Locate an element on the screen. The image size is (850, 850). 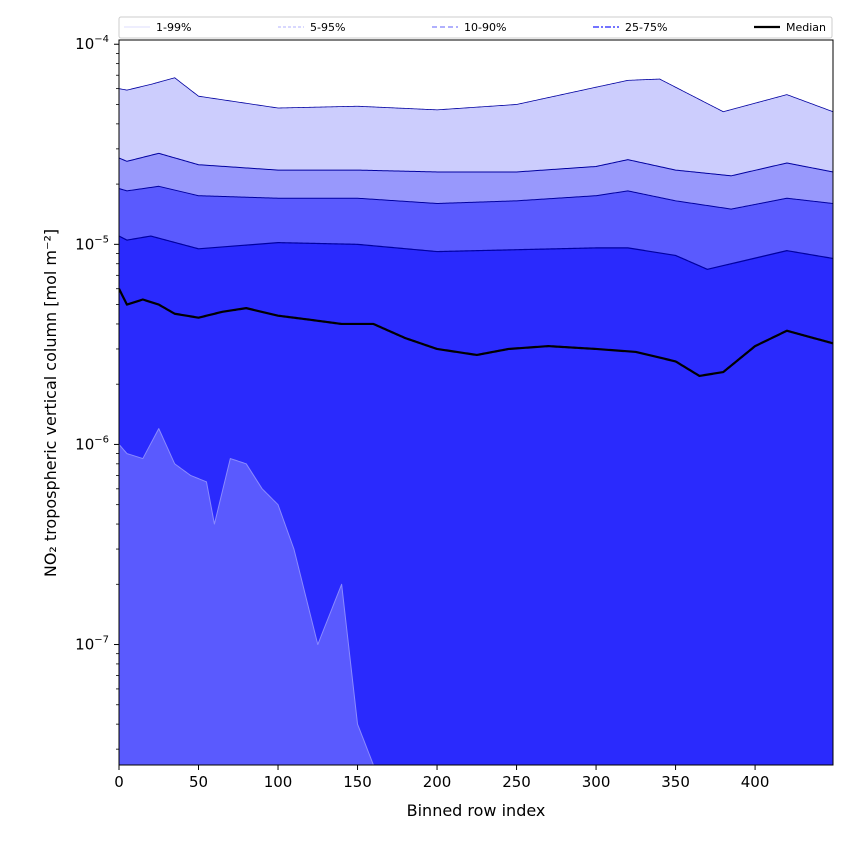
x-tick-label: 400 is located at coordinates (755, 782).